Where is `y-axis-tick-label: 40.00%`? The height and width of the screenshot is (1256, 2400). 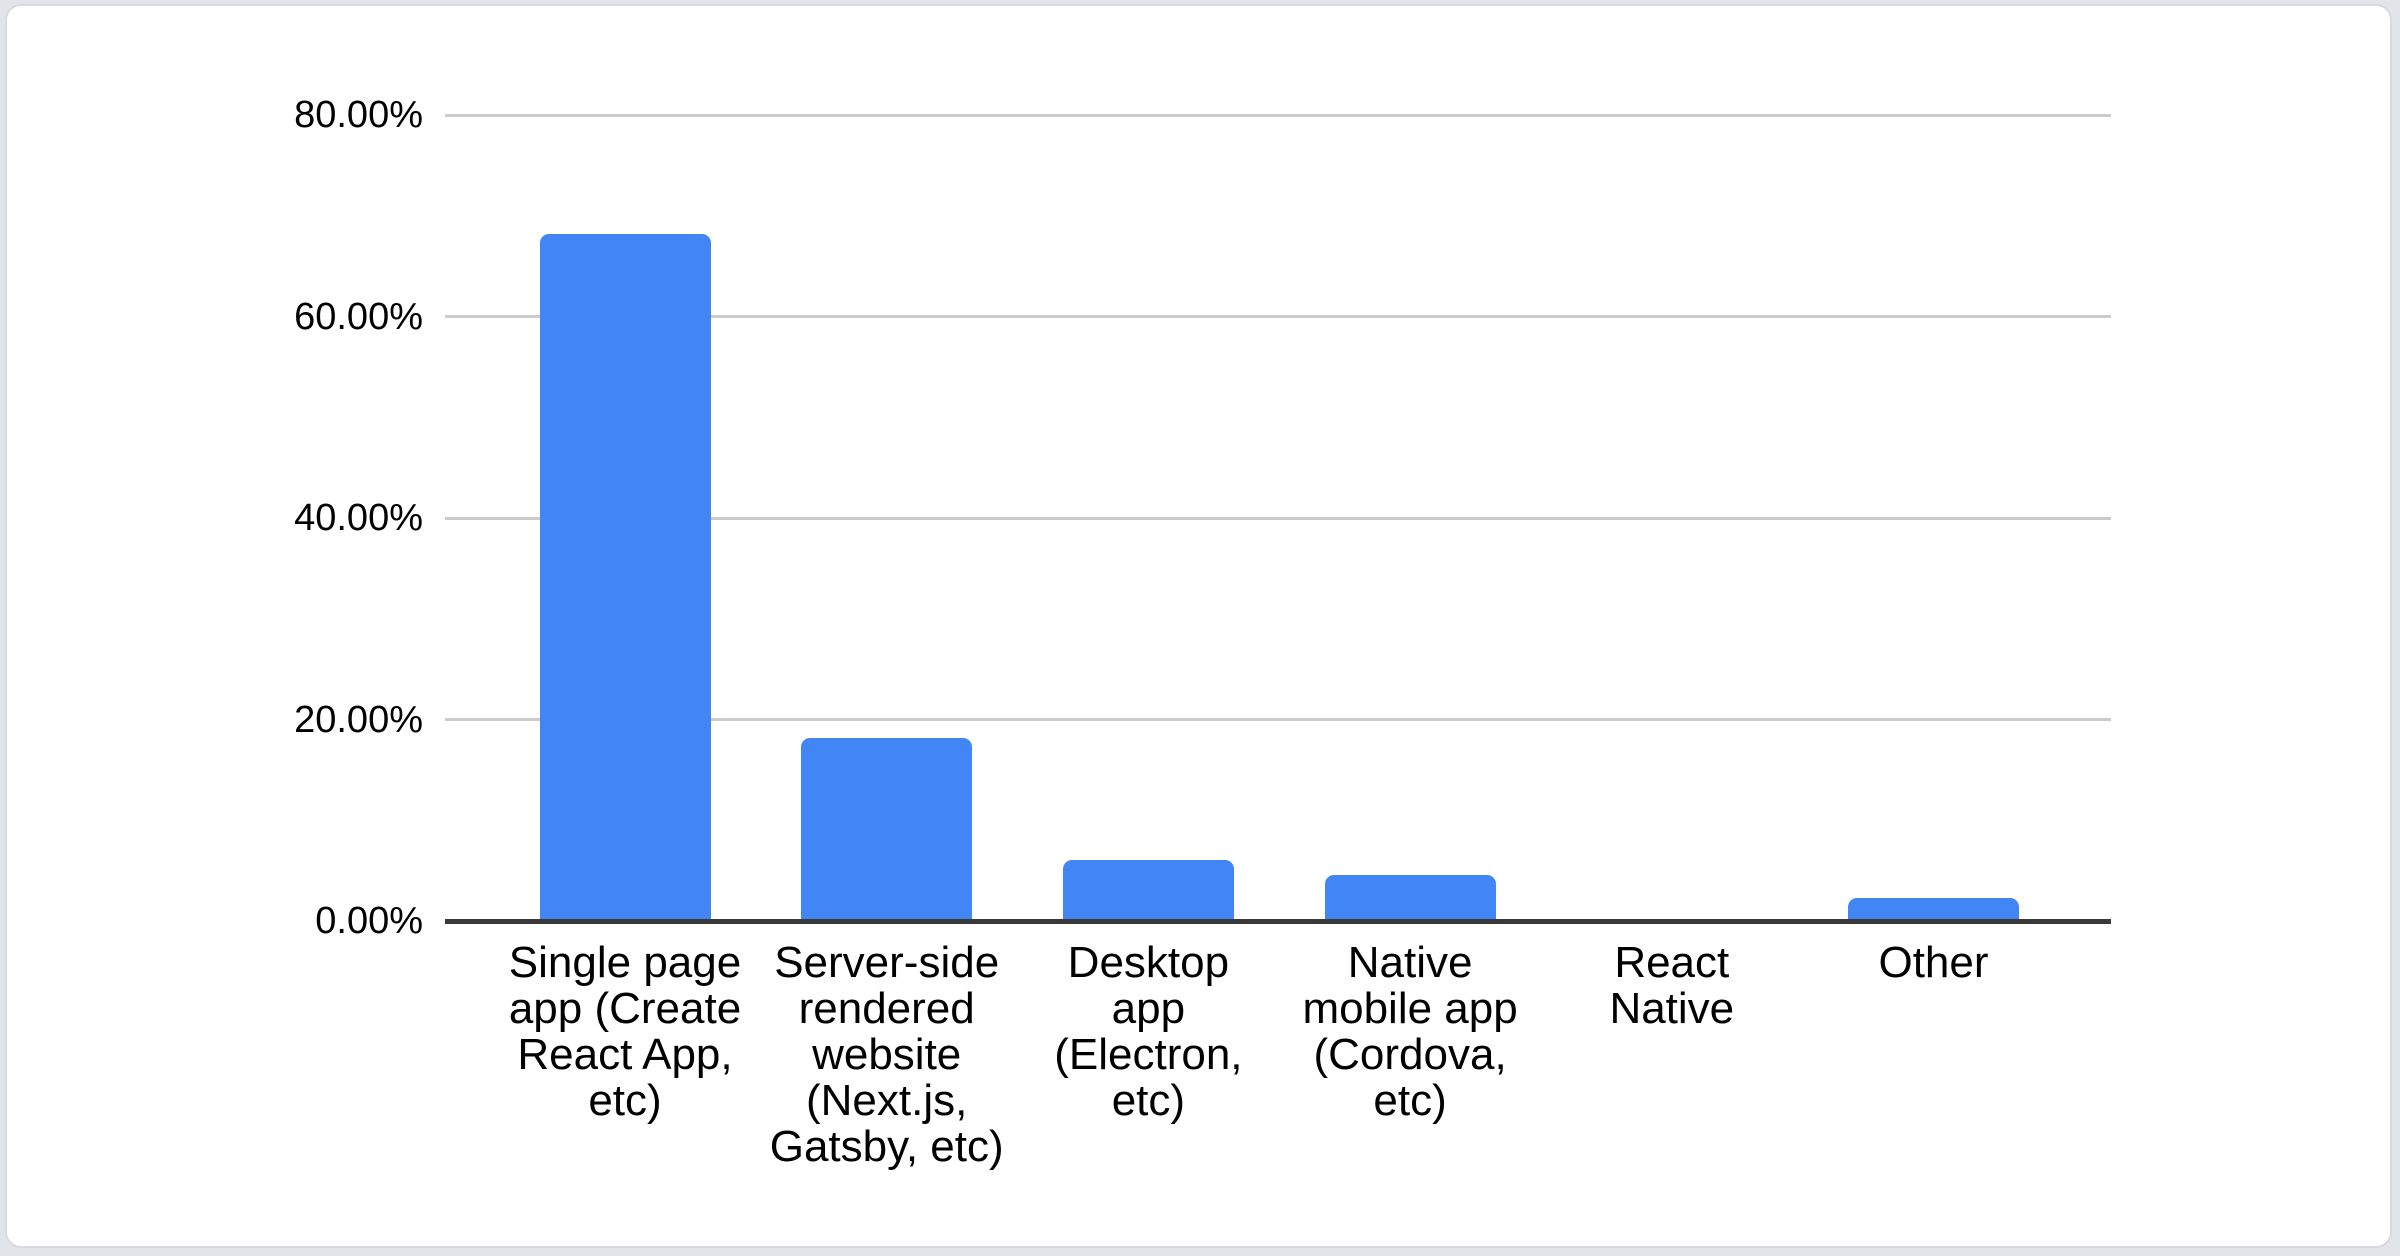
y-axis-tick-label: 40.00% is located at coordinates (358, 518).